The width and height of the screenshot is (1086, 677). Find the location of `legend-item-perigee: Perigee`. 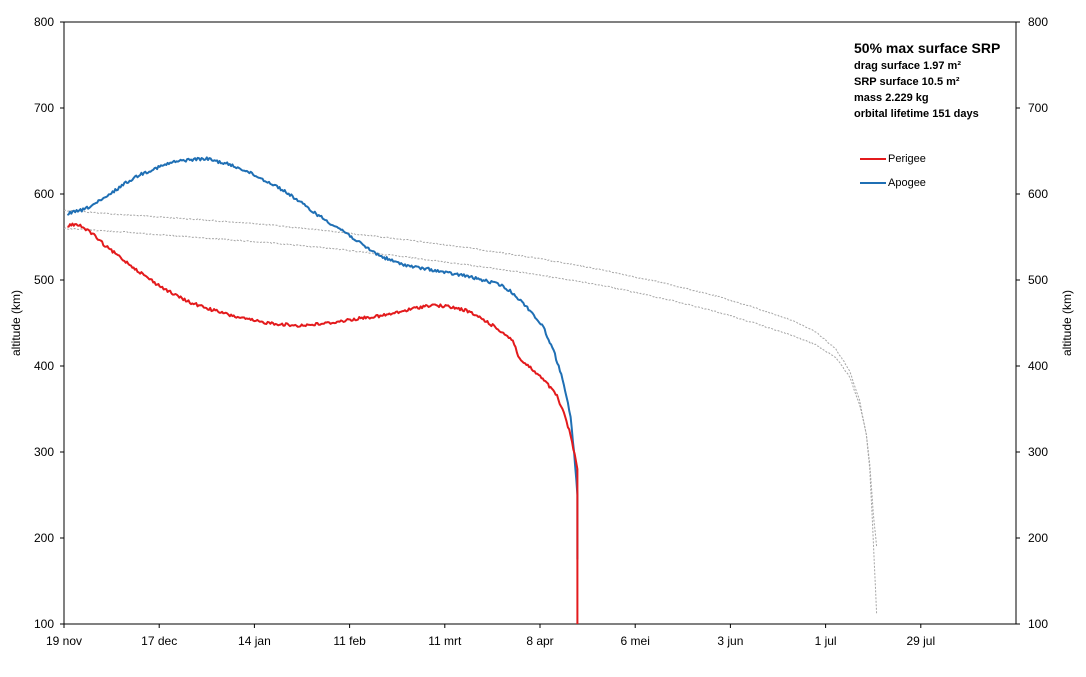

legend-item-perigee: Perigee is located at coordinates (893, 159).